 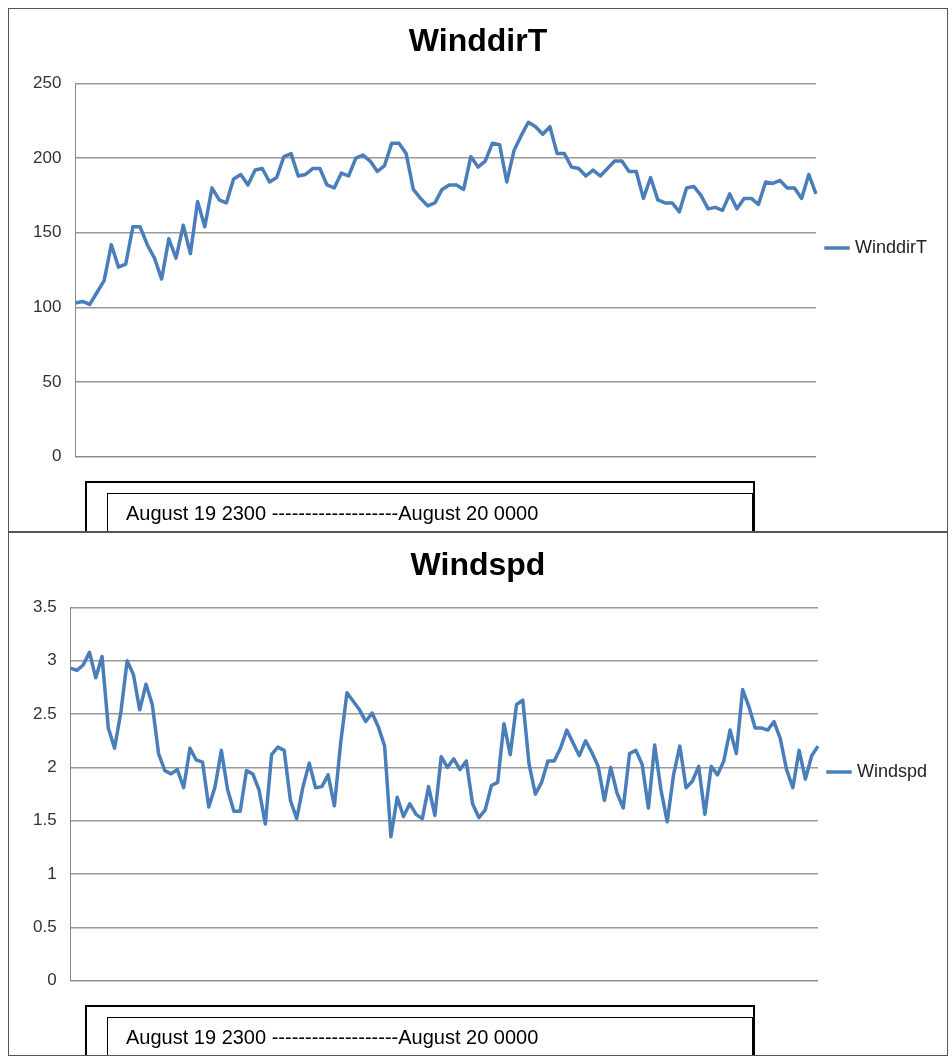 I want to click on y-tick-label: 1.5, so click(x=44, y=820).